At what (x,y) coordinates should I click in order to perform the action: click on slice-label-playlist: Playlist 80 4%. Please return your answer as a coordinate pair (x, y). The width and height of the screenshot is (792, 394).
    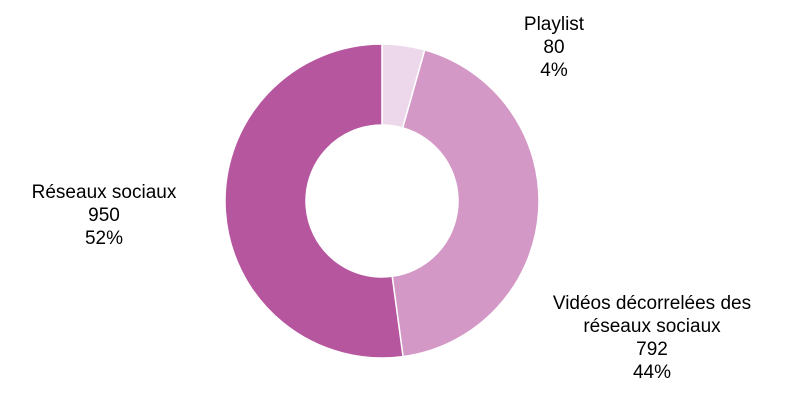
    Looking at the image, I should click on (554, 47).